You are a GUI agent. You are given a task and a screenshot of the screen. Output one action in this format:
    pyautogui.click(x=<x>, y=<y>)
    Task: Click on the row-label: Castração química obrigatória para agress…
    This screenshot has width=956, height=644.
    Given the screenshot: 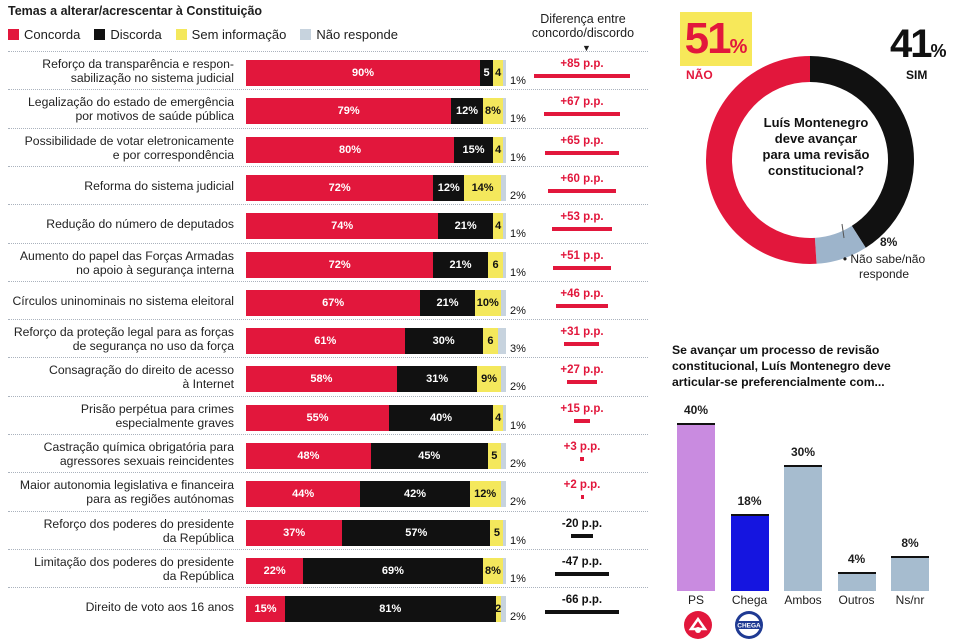 What is the action you would take?
    pyautogui.click(x=121, y=454)
    